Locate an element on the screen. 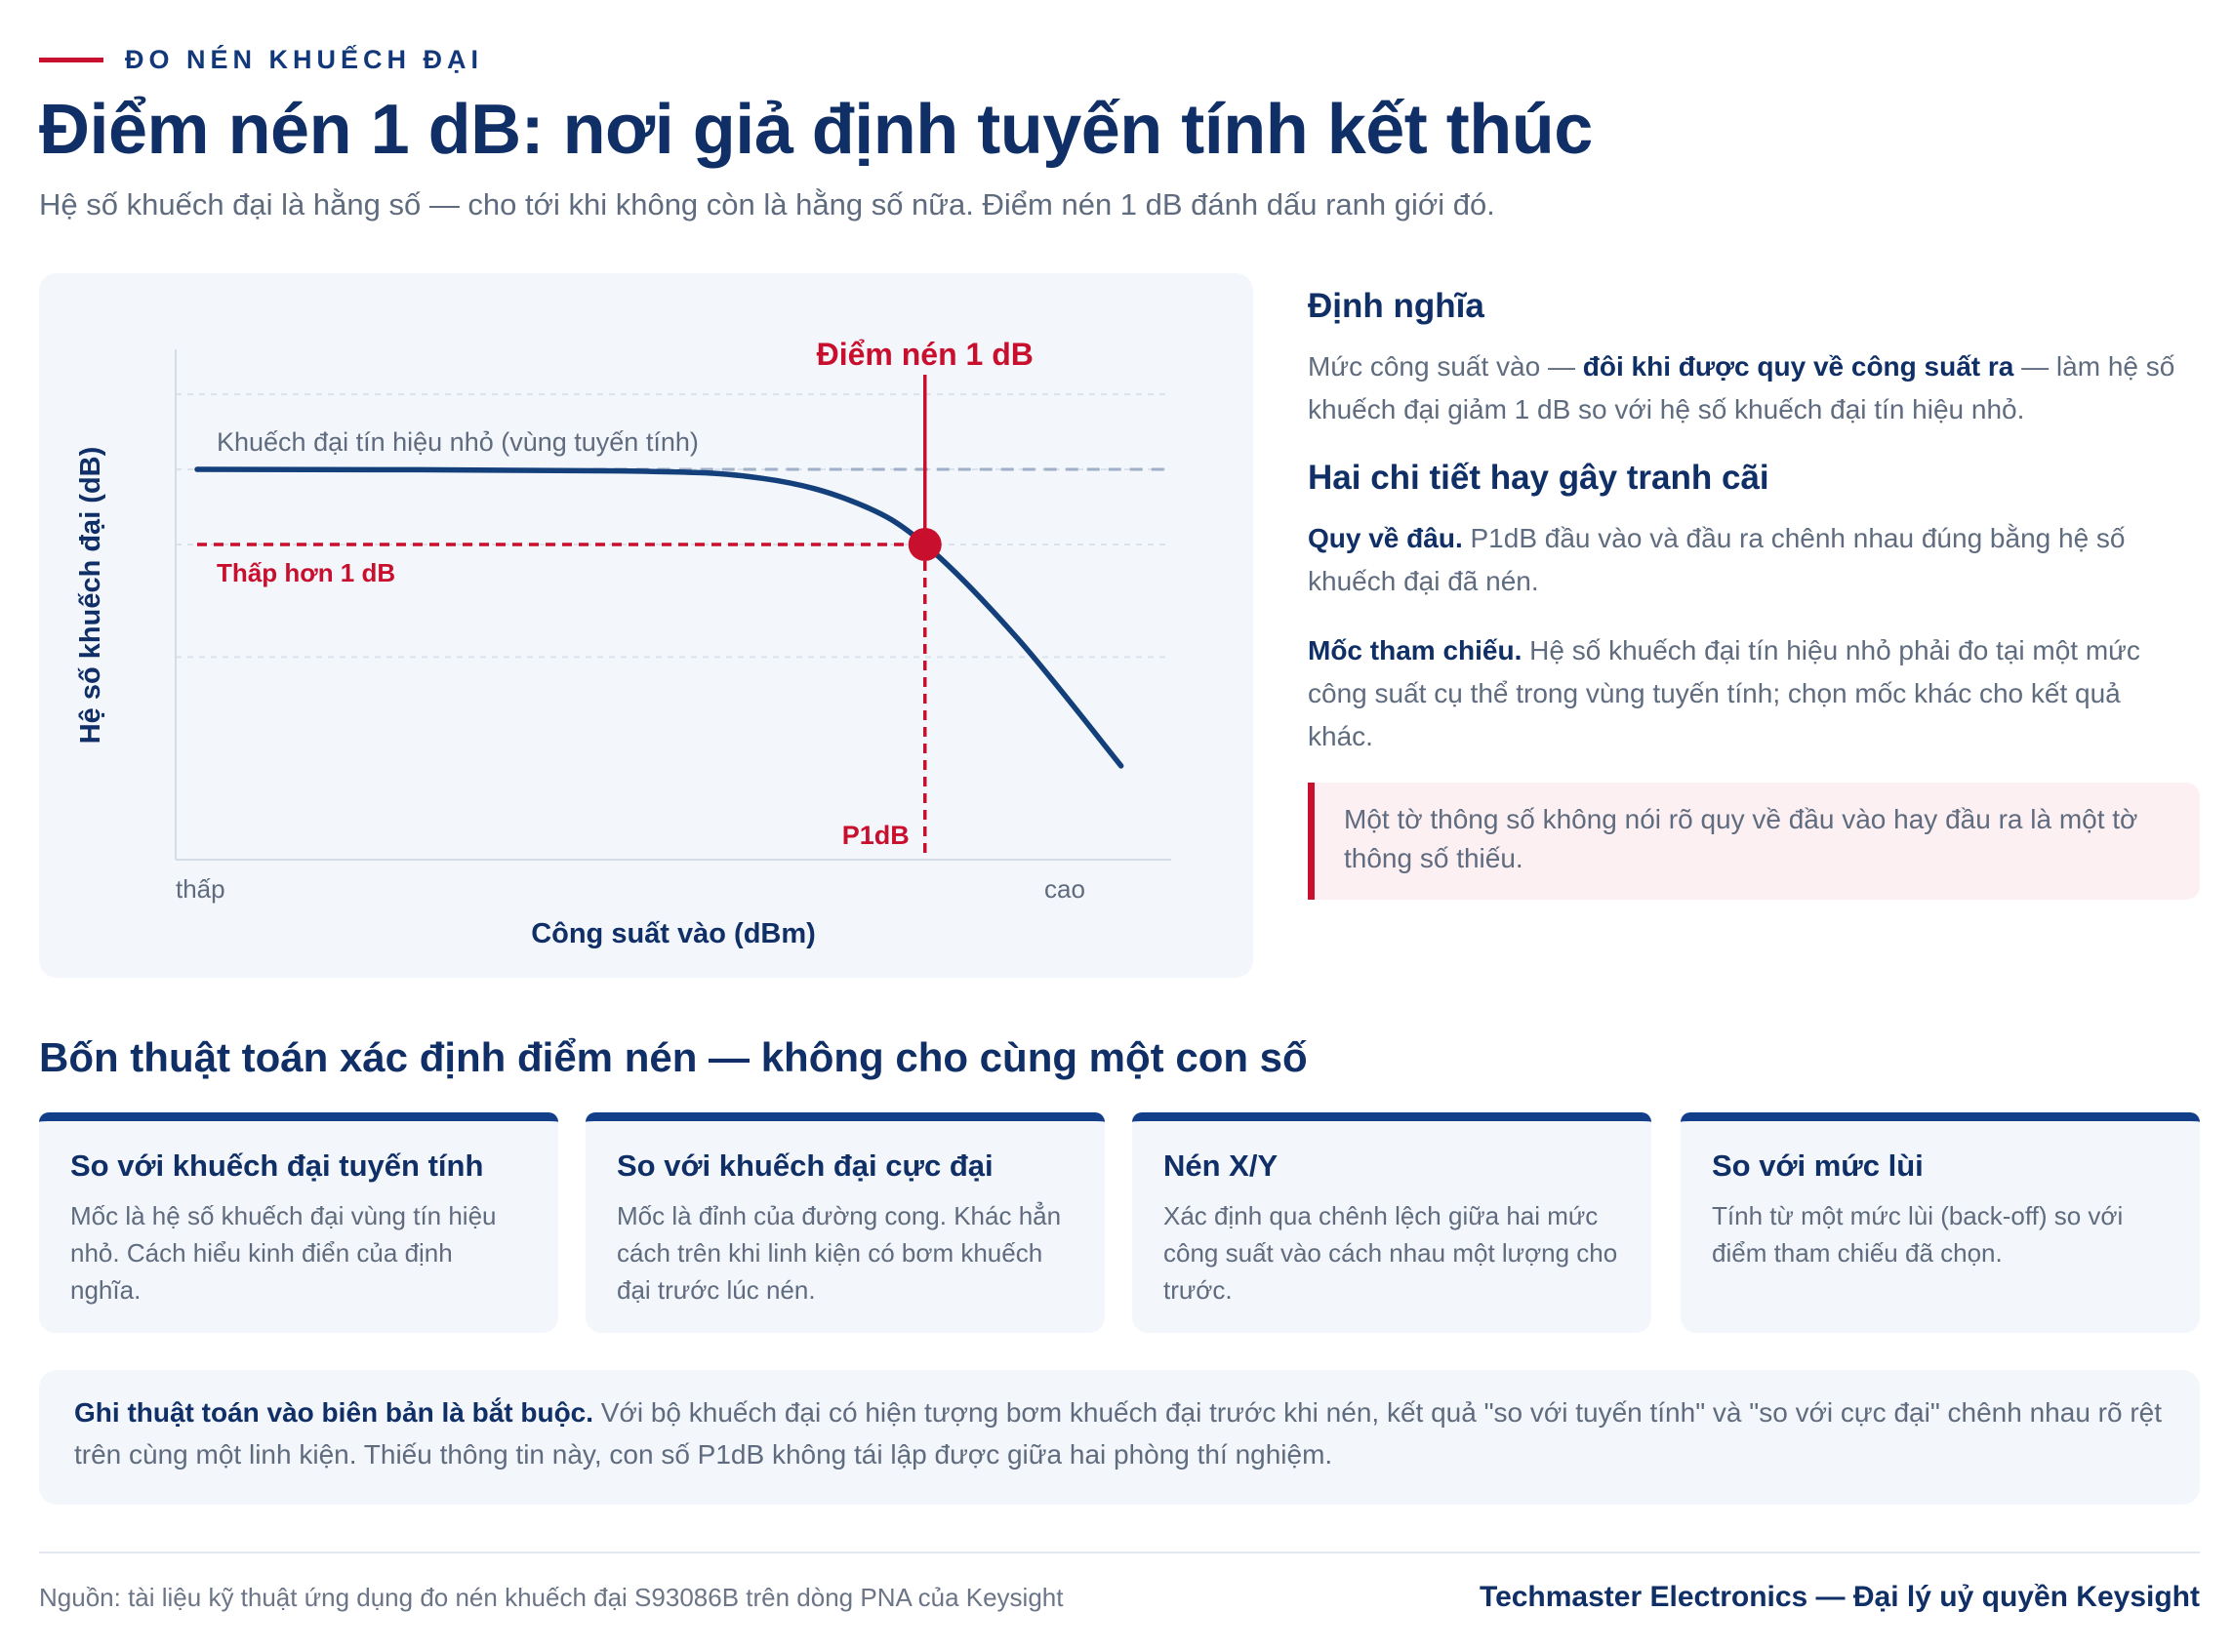  p1db-label: P1dB is located at coordinates (876, 836).